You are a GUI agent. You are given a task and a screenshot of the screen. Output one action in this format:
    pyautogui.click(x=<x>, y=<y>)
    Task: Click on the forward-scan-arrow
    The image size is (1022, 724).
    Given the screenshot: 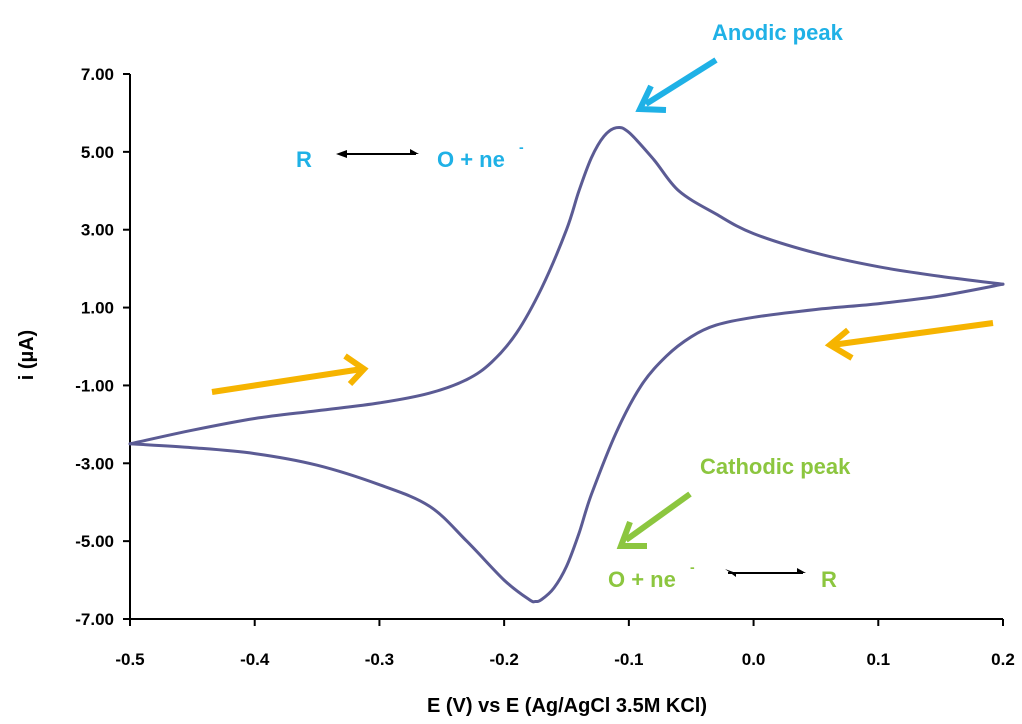 What is the action you would take?
    pyautogui.click(x=290, y=374)
    